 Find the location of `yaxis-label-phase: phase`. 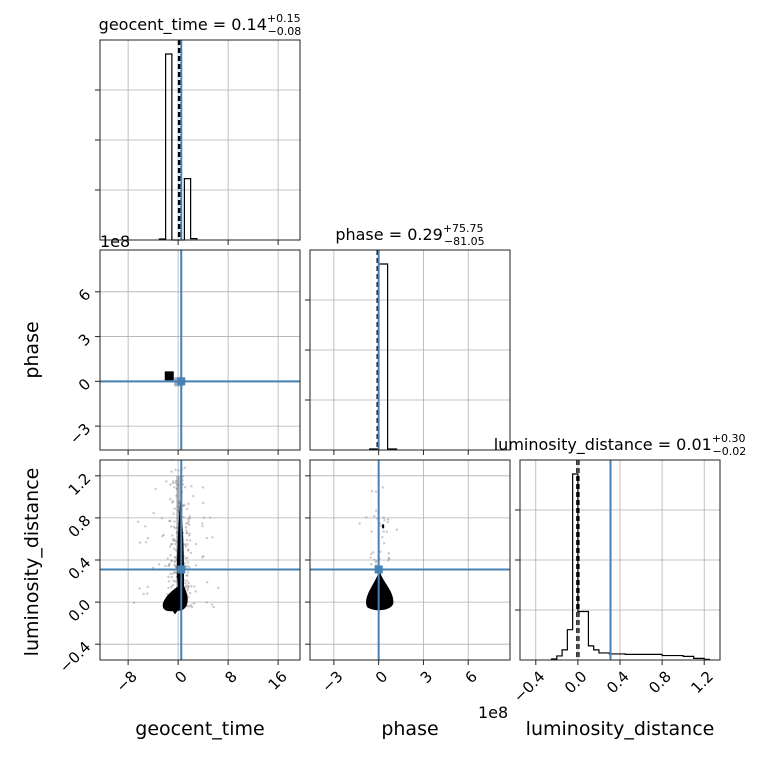

yaxis-label-phase: phase is located at coordinates (32, 349).